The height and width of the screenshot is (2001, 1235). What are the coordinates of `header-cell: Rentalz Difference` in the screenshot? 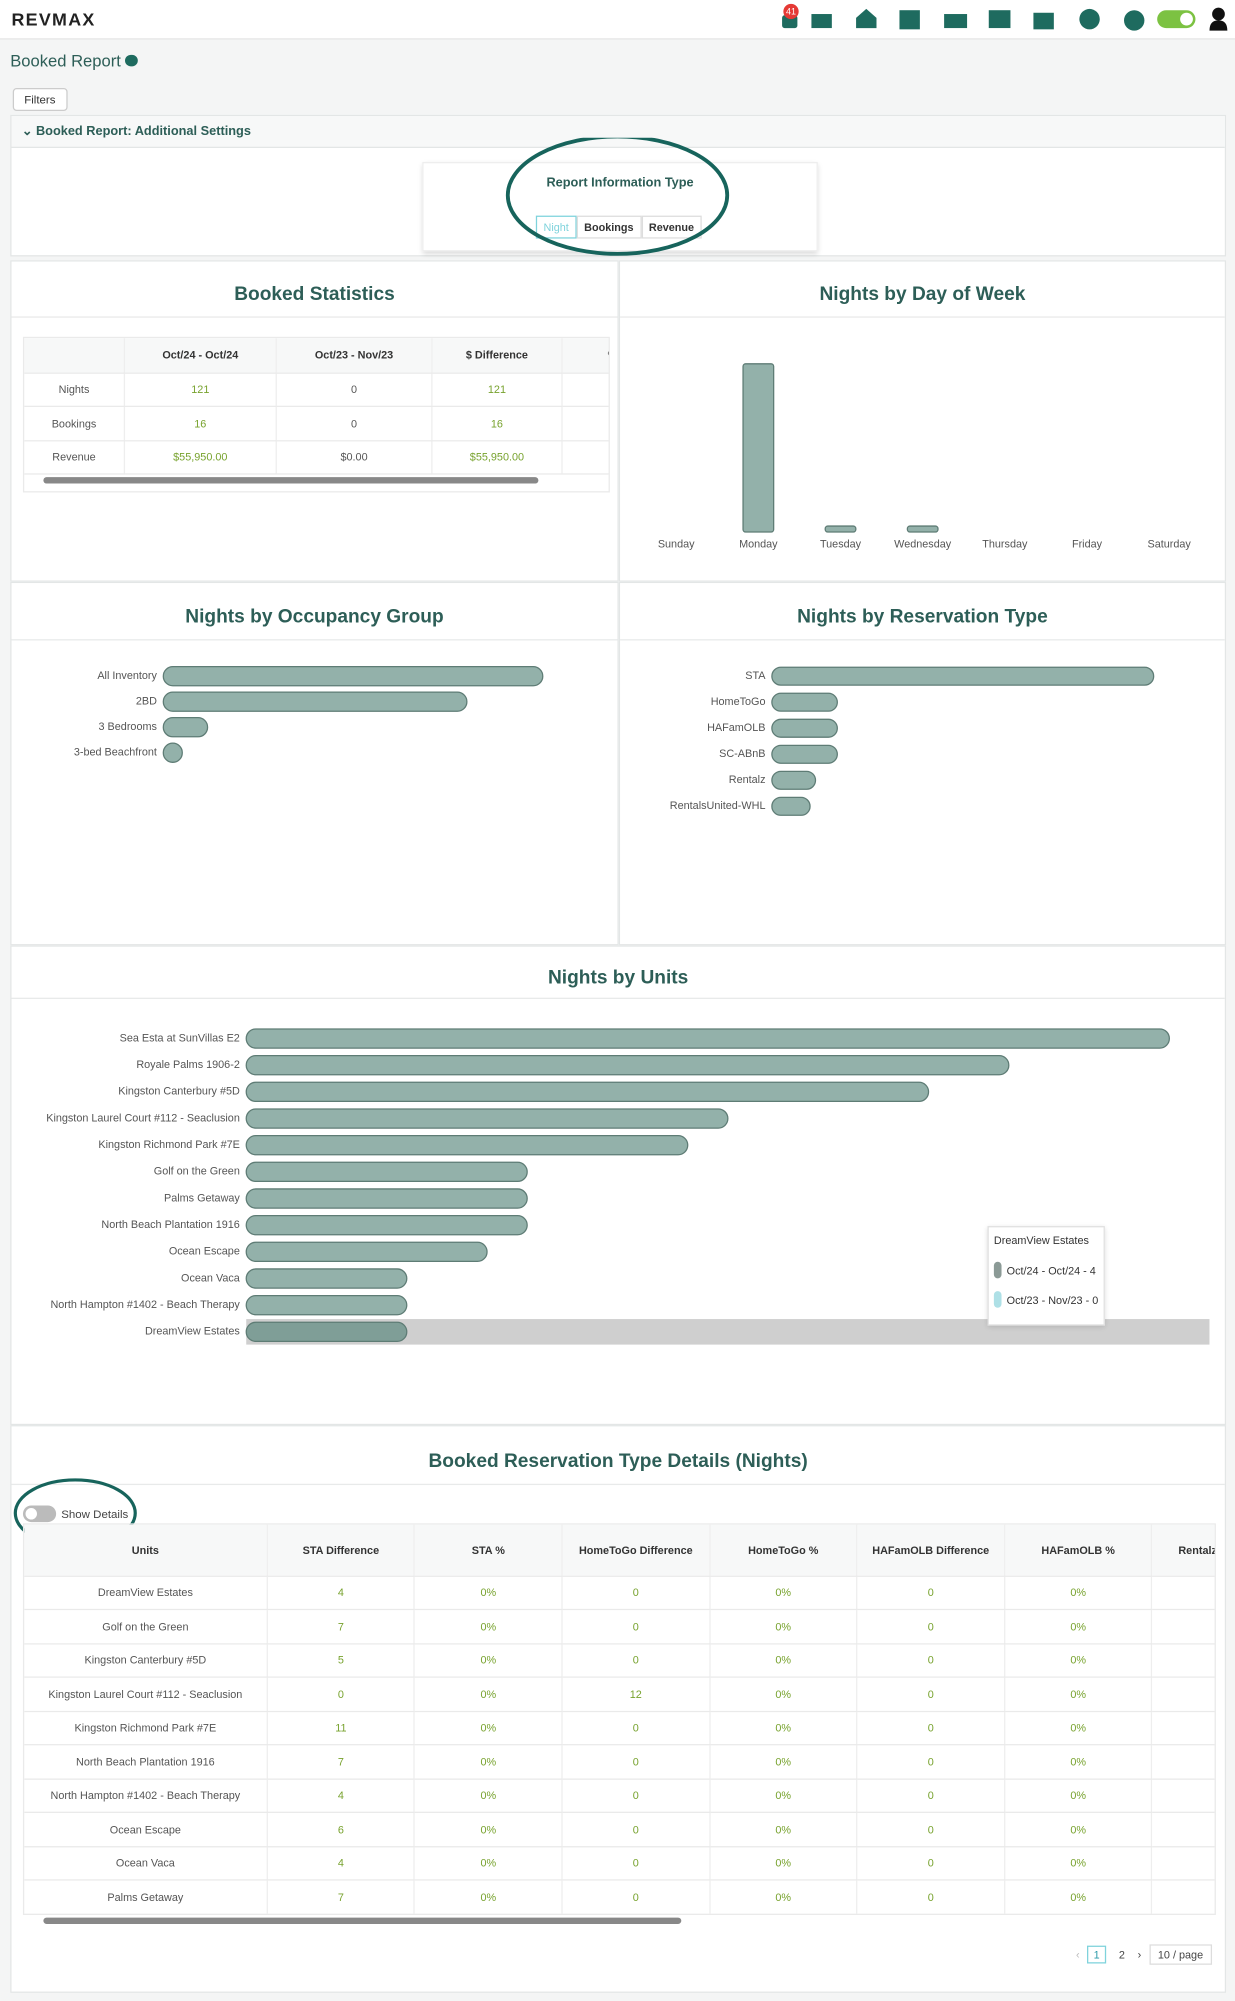 It's located at (1183, 1550).